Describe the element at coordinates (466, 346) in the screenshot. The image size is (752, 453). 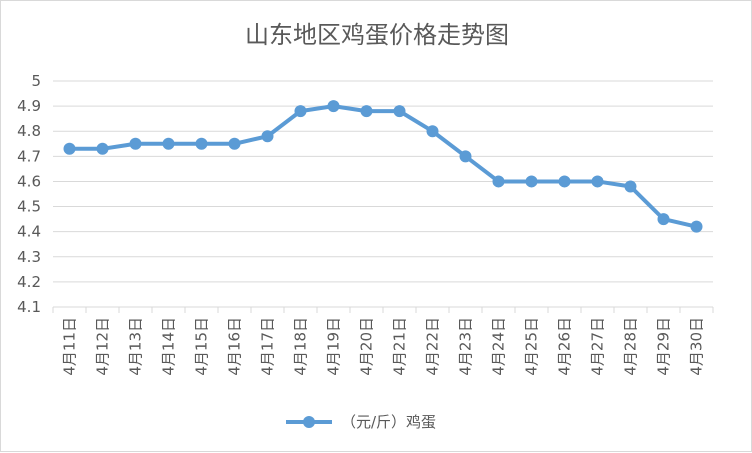
I see `x-tick-label: 4月23日` at that location.